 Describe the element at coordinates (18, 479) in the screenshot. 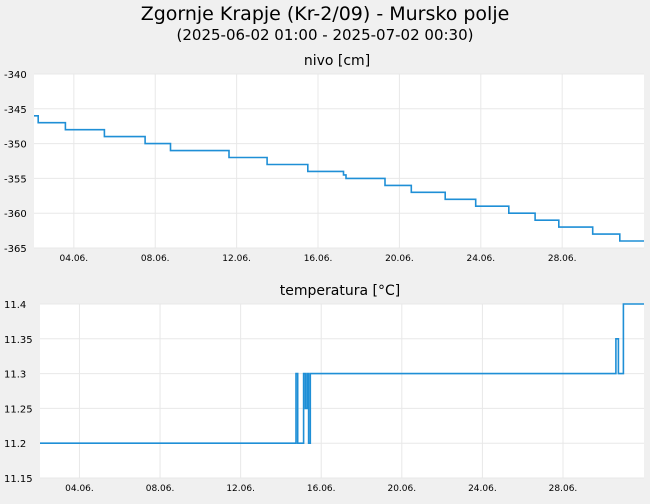

I see `y-tick-label: 11.15` at that location.